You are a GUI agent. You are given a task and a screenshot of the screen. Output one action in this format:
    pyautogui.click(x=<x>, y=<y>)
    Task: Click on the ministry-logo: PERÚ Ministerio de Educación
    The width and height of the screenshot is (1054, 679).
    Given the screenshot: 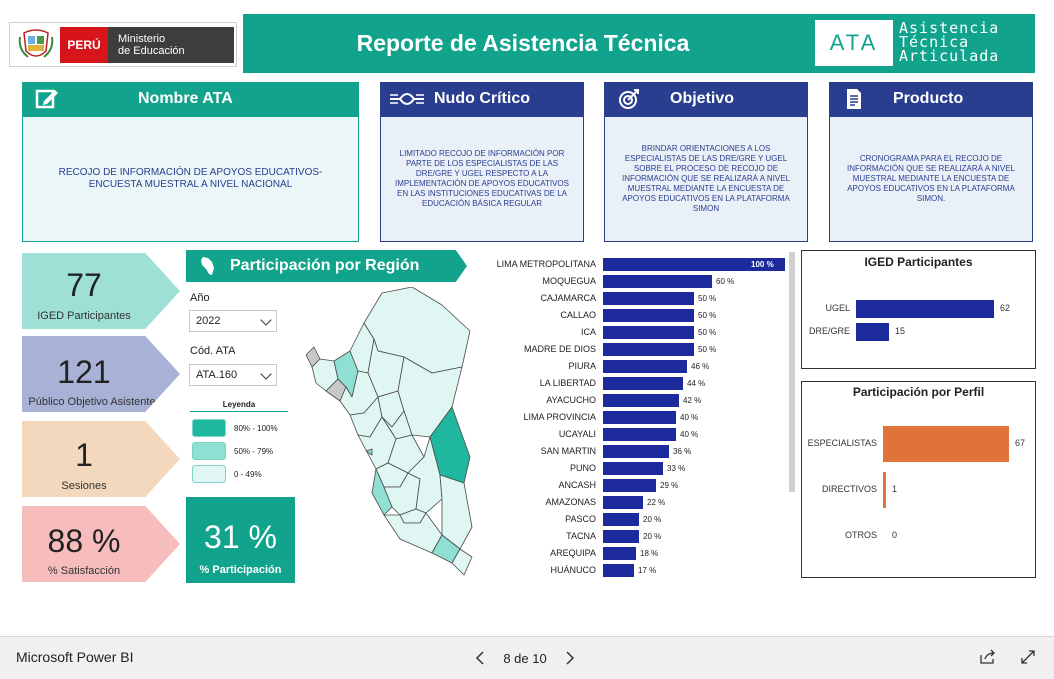 What is the action you would take?
    pyautogui.click(x=123, y=44)
    